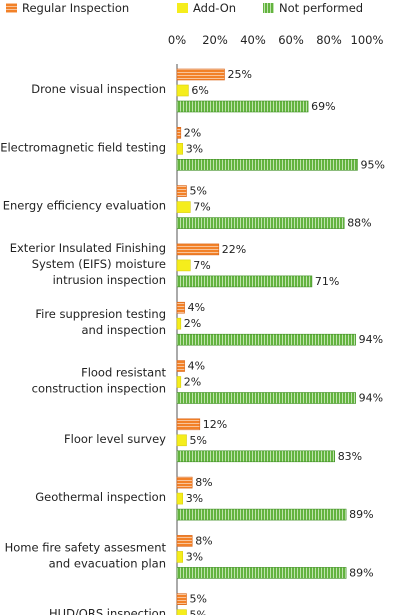 The image size is (400, 615). What do you see at coordinates (192, 382) in the screenshot?
I see `data-label-add-on-flood-resistant-construction-inspection: 2%` at bounding box center [192, 382].